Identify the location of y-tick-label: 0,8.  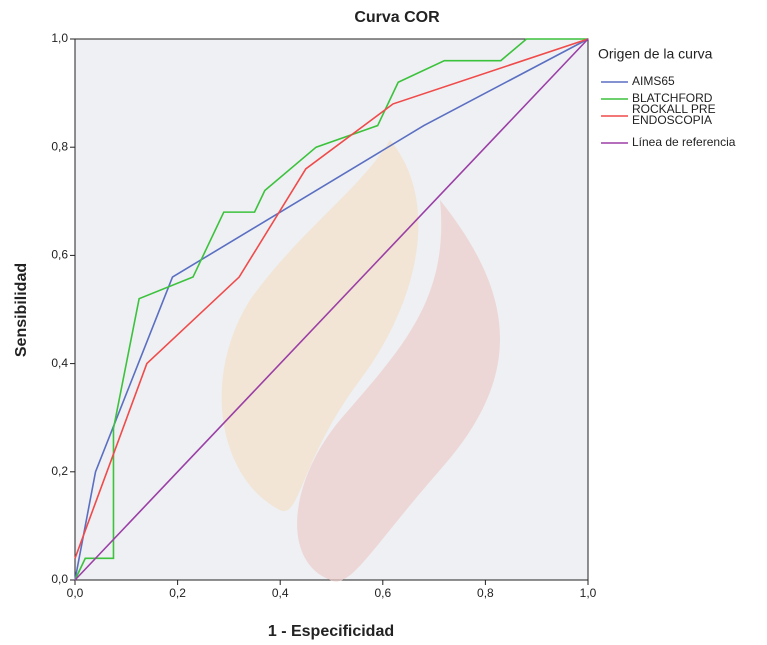
(59, 146).